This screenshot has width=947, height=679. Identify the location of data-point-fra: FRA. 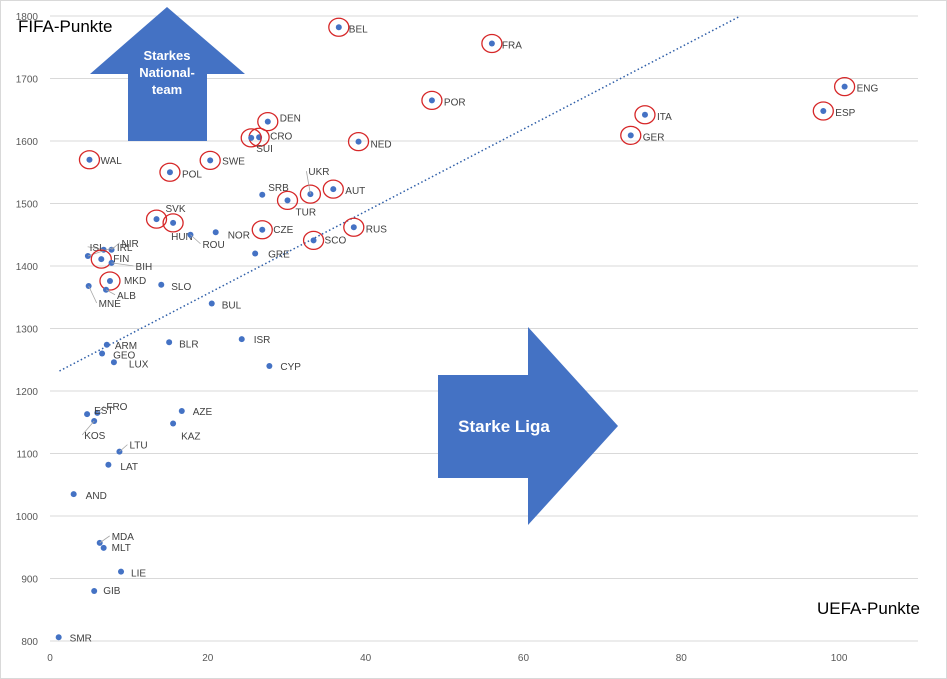
(501, 43).